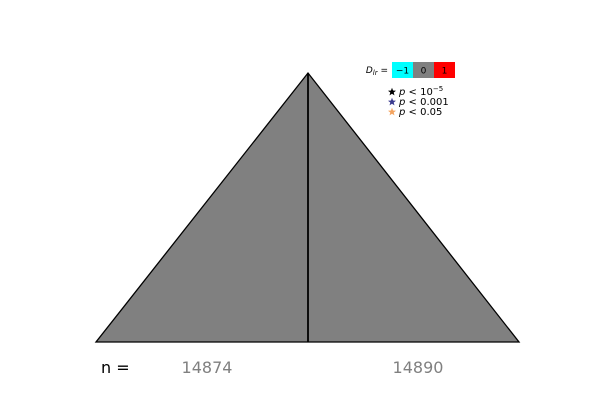 This screenshot has width=600, height=400. Describe the element at coordinates (207, 367) in the screenshot. I see `left-n-value: 14874` at that location.